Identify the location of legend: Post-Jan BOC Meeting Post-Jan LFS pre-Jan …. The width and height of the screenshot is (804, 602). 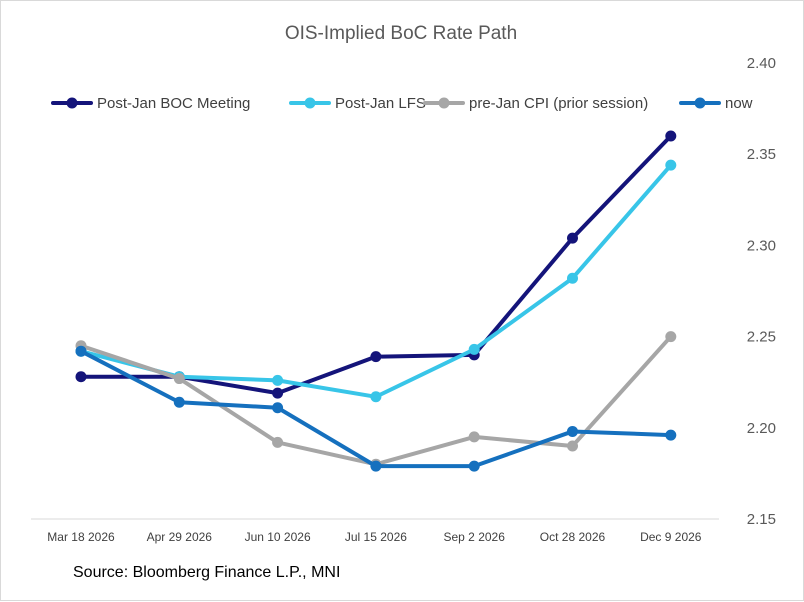
(402, 103).